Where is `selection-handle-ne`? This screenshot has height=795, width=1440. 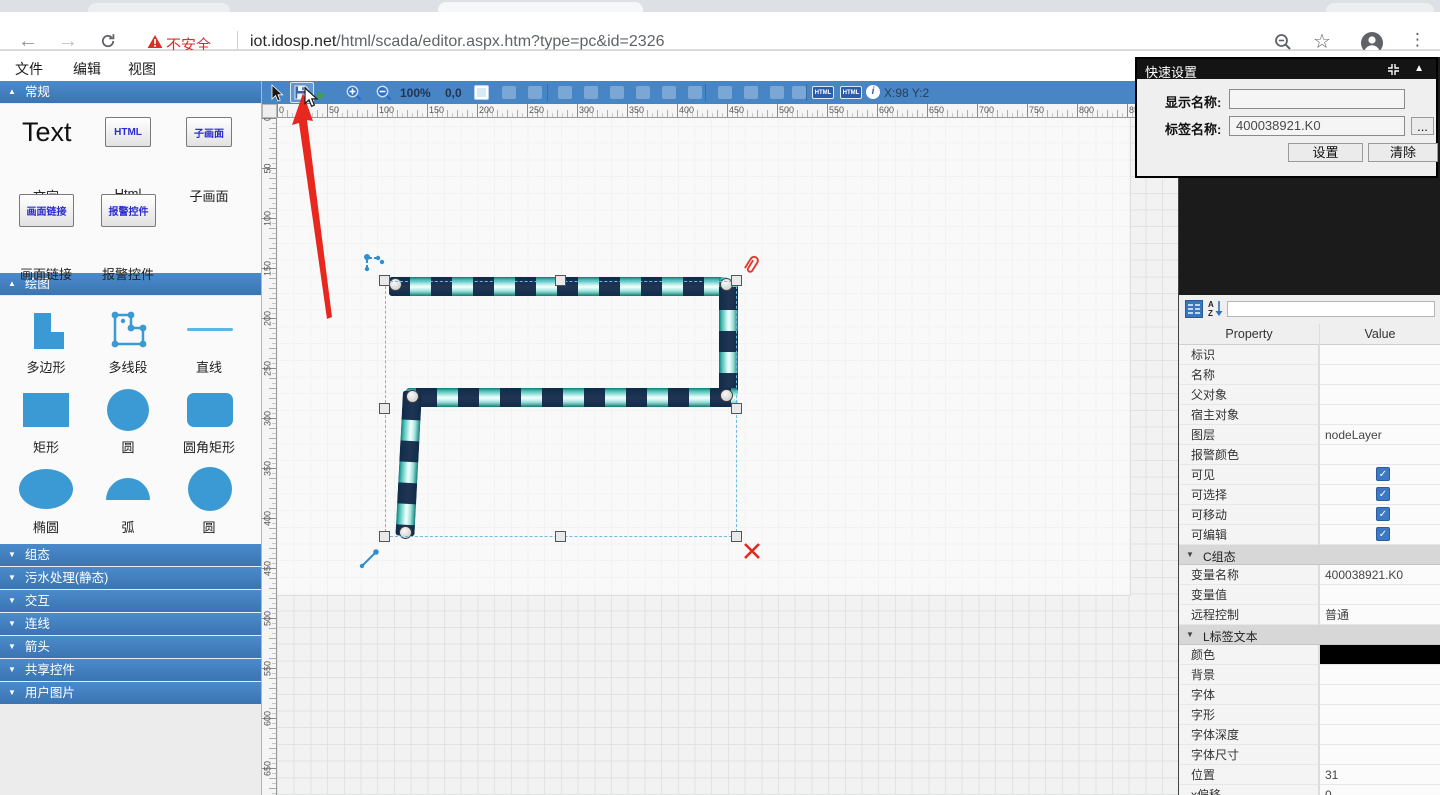 selection-handle-ne is located at coordinates (736, 280).